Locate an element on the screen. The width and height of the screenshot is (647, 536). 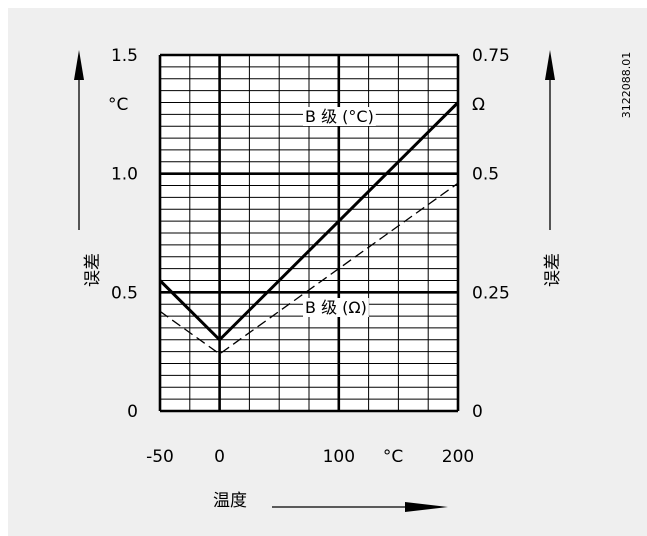
x-axis-arrow-head is located at coordinates (426, 507).